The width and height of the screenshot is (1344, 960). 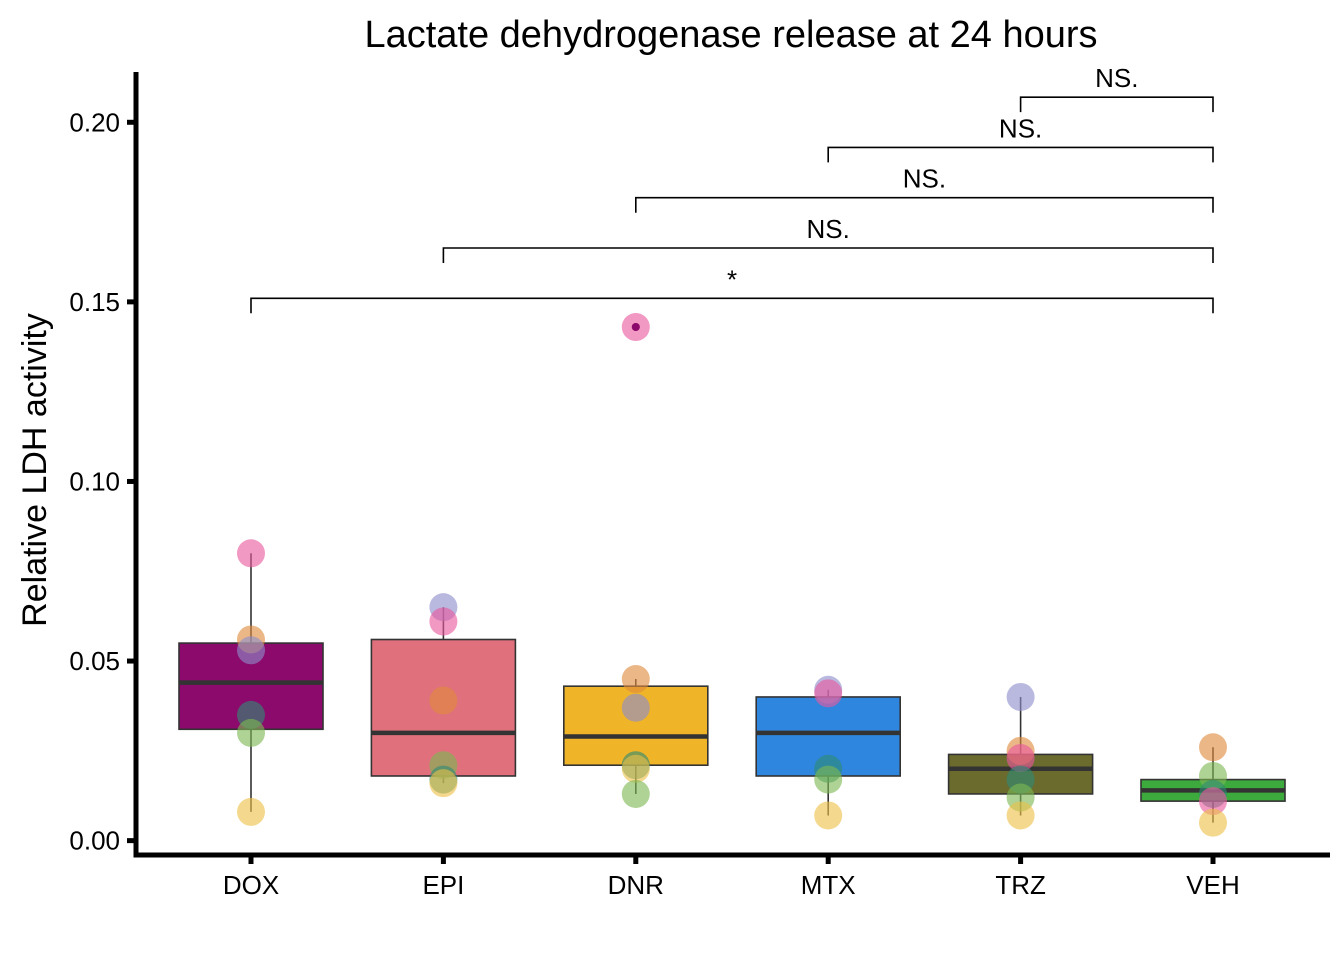 What do you see at coordinates (828, 255) in the screenshot?
I see `bracket-epi-veh` at bounding box center [828, 255].